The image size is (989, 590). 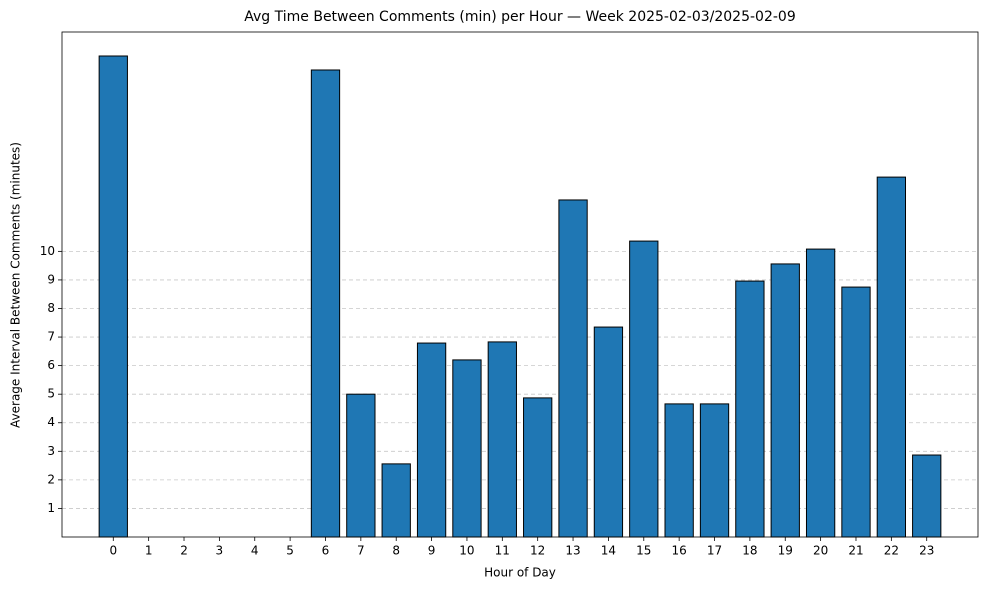 What do you see at coordinates (891, 551) in the screenshot?
I see `x-tick-label: 22` at bounding box center [891, 551].